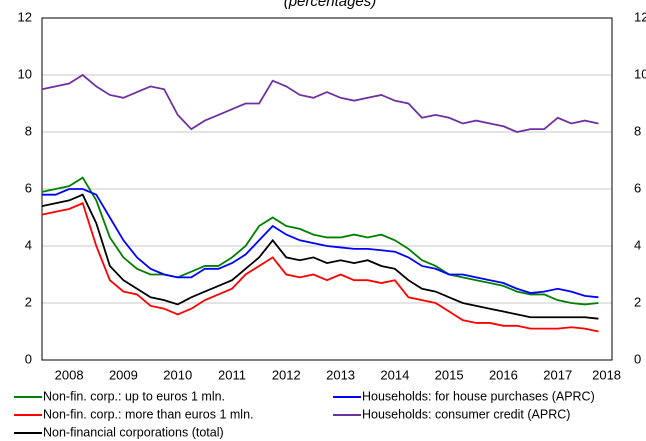 The image size is (646, 441). What do you see at coordinates (394, 374) in the screenshot?
I see `x-tick-label: 2014` at bounding box center [394, 374].